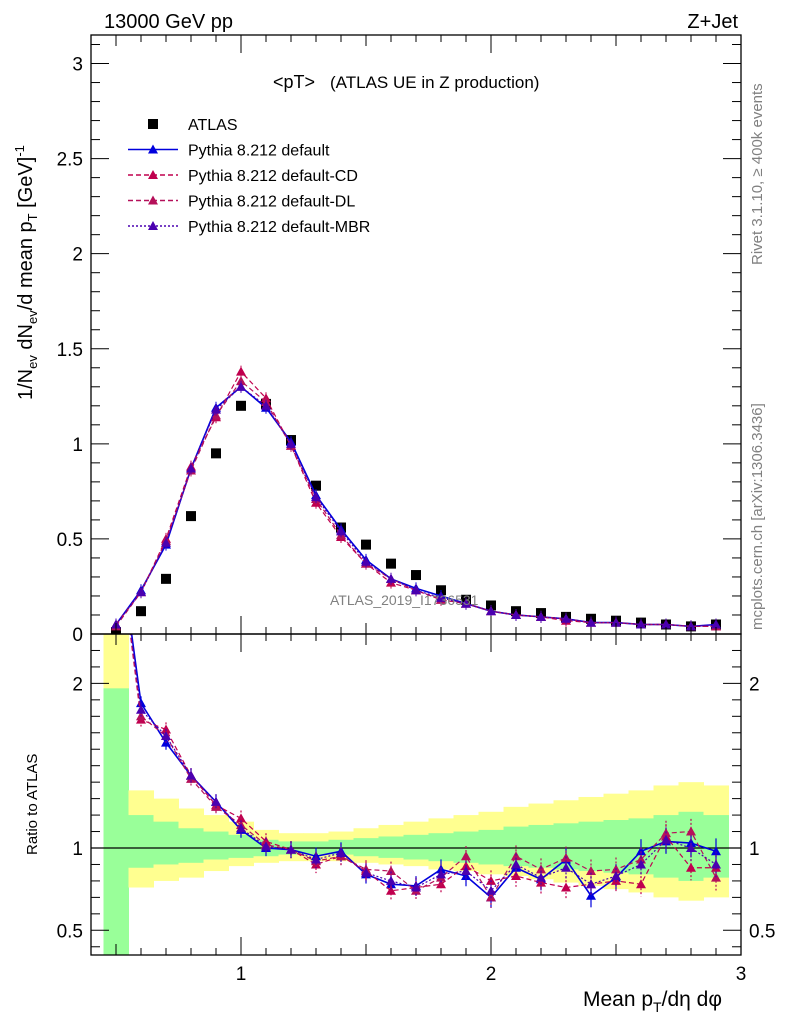 The width and height of the screenshot is (786, 1024). Describe the element at coordinates (70, 350) in the screenshot. I see `y-tick-label: 1.5` at that location.